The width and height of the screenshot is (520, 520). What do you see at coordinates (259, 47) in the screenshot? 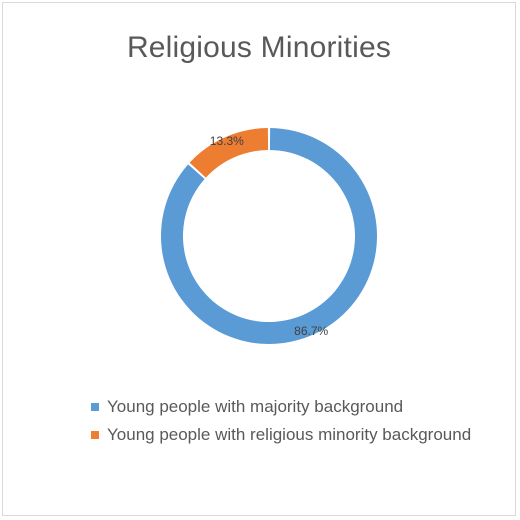
I see `chart-title: Religious Minorities` at bounding box center [259, 47].